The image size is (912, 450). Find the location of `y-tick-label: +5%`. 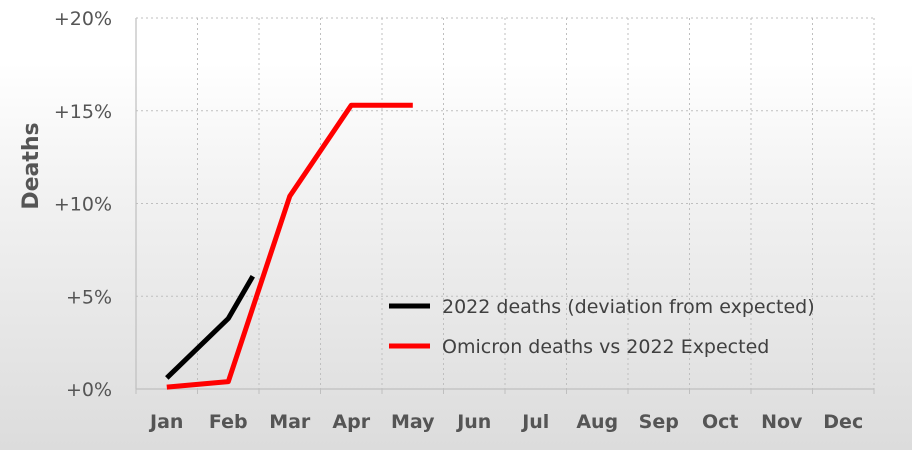

y-tick-label: +5% is located at coordinates (89, 297).